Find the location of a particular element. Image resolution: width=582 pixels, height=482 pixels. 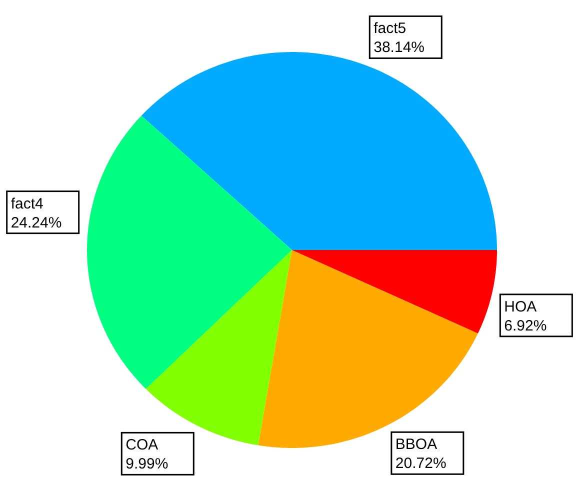

slice-label: fact4 is located at coordinates (27, 203).